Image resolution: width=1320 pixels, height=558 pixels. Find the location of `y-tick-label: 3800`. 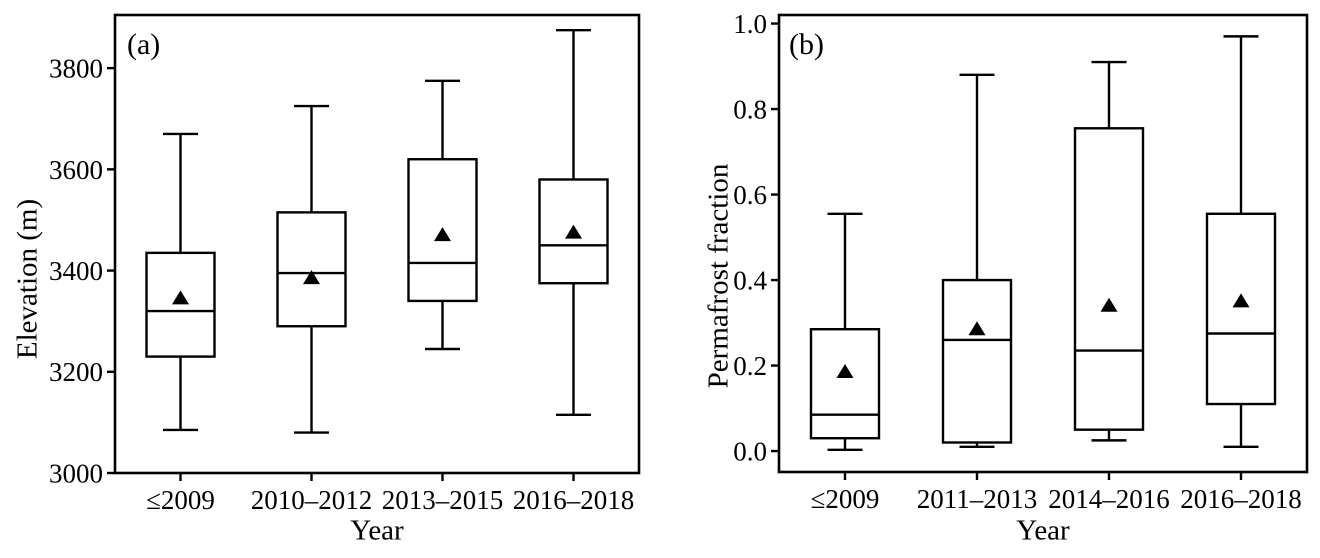

y-tick-label: 3800 is located at coordinates (76, 69).